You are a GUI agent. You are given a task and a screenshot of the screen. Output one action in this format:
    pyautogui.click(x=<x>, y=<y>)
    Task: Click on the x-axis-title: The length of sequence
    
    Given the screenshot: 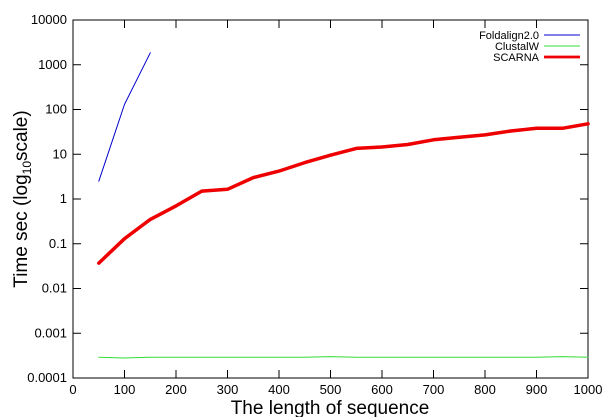 What is the action you would take?
    pyautogui.click(x=330, y=407)
    